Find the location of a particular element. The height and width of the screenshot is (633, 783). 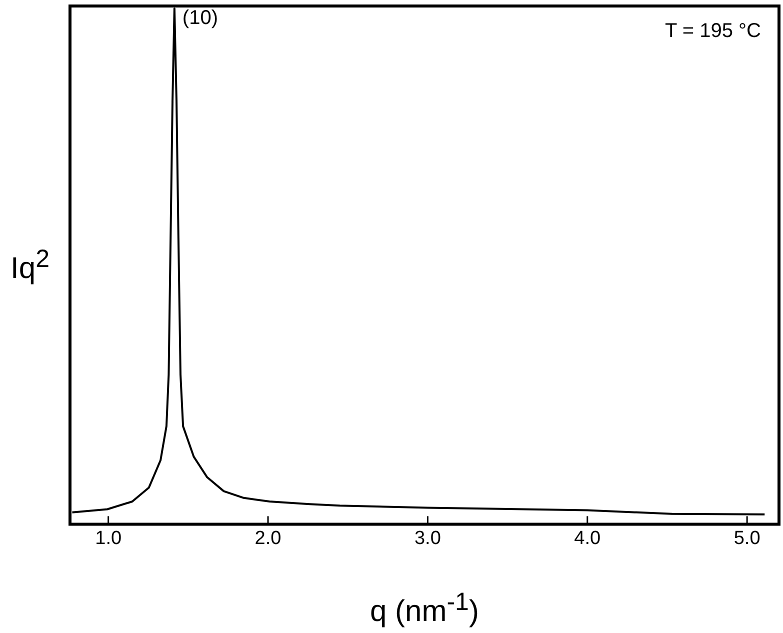

x-tick-label: 2.0 is located at coordinates (268, 538).